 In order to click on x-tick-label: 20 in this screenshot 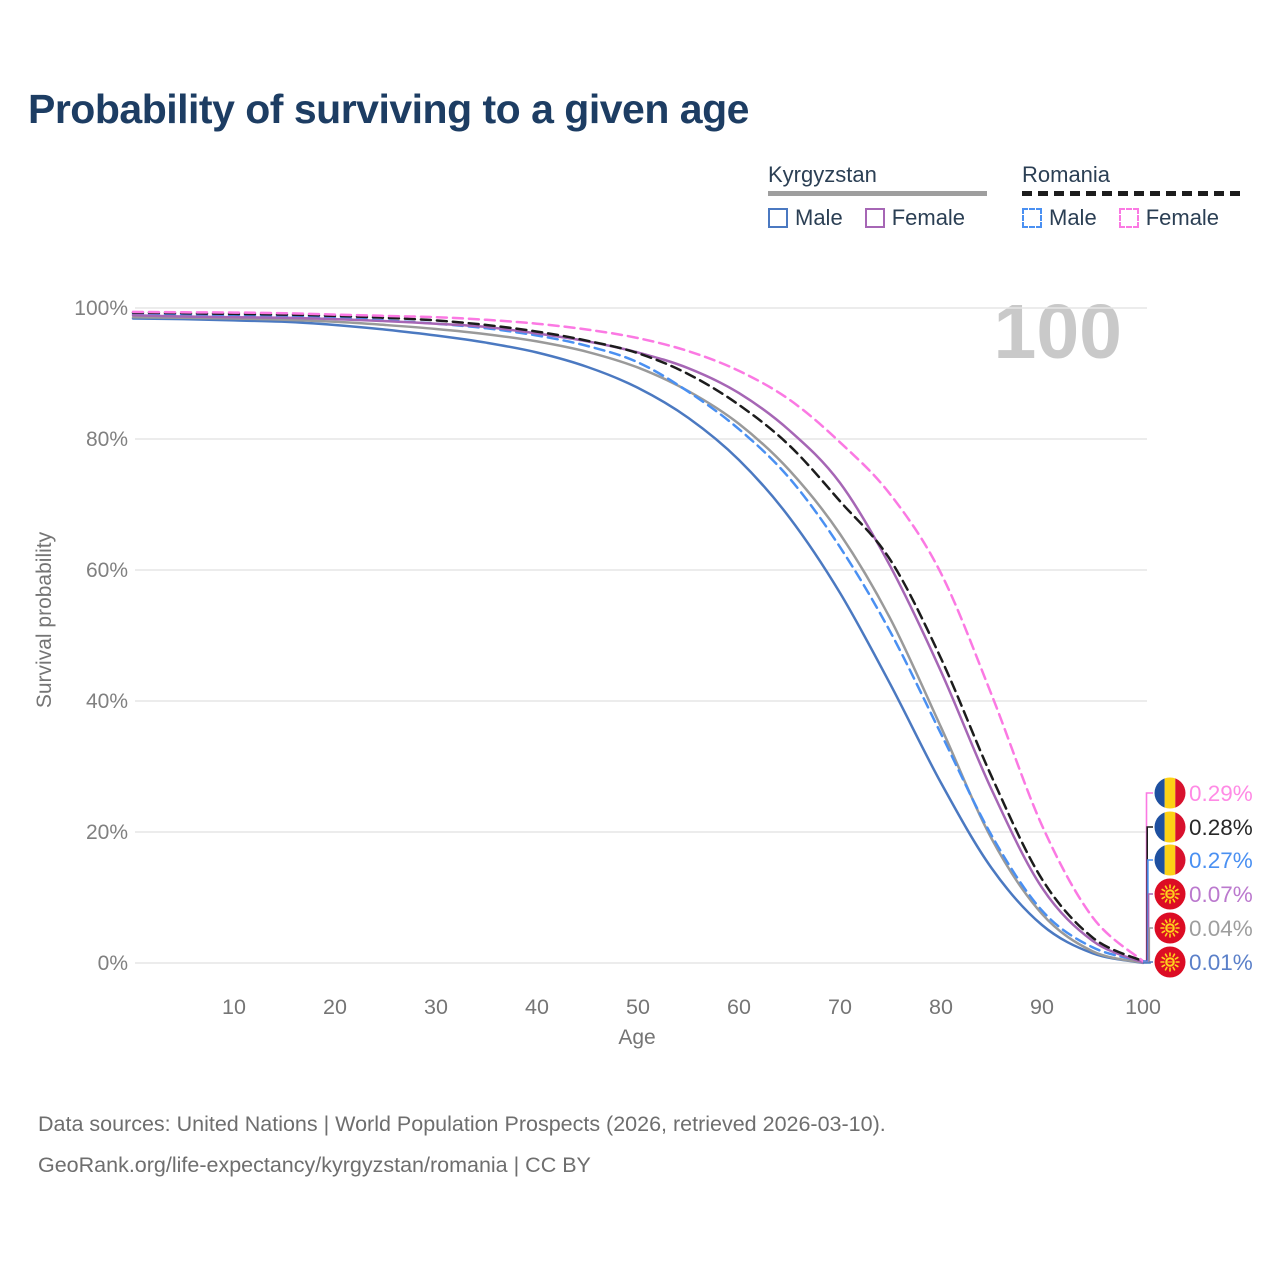, I will do `click(335, 1007)`.